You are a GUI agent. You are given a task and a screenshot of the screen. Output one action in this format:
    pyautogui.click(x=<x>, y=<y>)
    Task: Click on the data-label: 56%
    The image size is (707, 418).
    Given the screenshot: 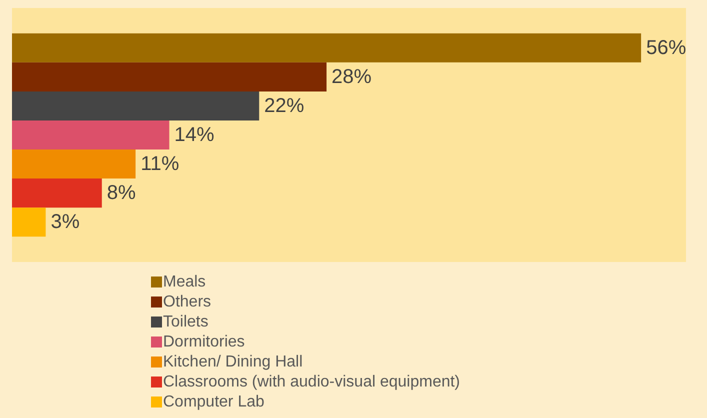 What is the action you would take?
    pyautogui.click(x=666, y=47)
    